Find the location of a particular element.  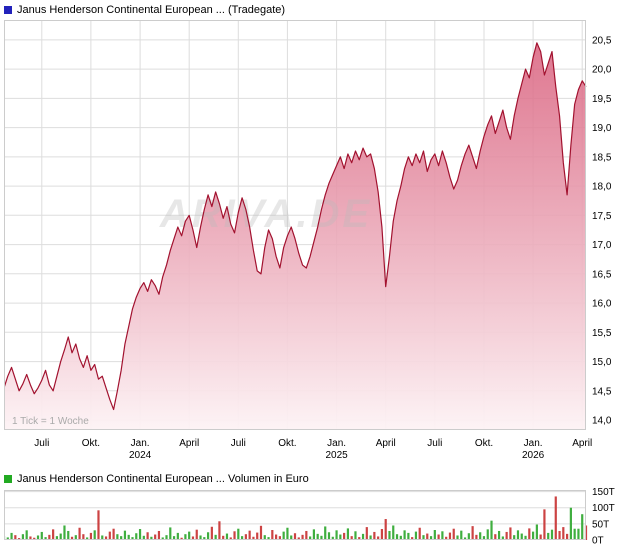

svg-text: 20,5 is located at coordinates (602, 40).